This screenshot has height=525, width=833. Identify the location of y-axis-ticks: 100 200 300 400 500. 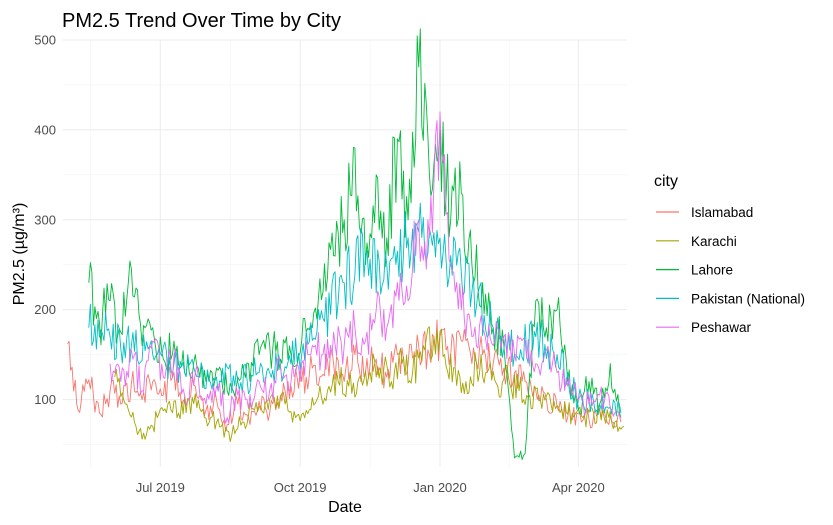
(45, 220).